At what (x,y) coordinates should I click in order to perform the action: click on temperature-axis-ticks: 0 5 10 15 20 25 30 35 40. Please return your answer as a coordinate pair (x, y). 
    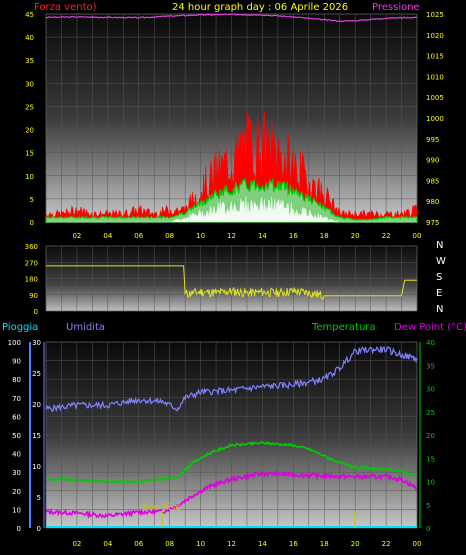
    Looking at the image, I should click on (430, 436).